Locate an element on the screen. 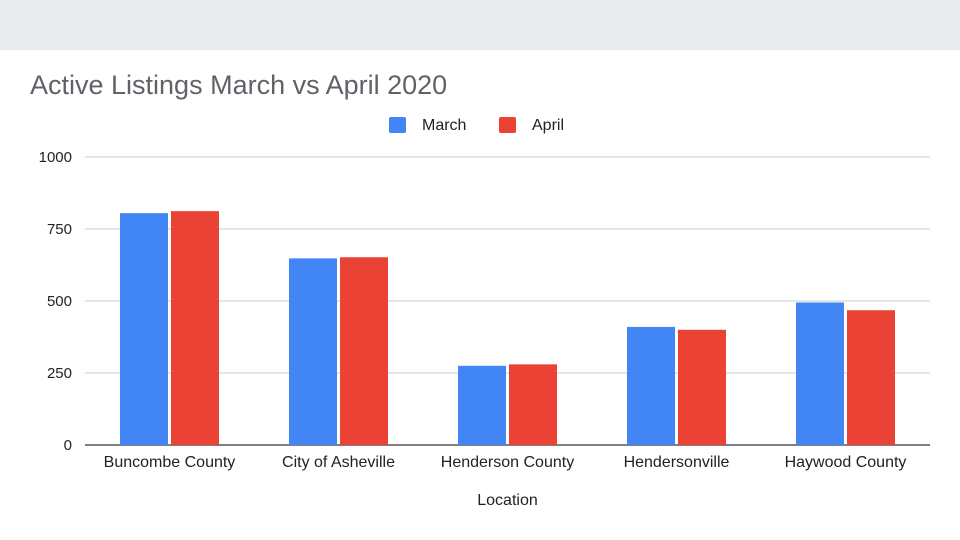 The width and height of the screenshot is (960, 540). x-tick-label: Haywood County is located at coordinates (846, 462).